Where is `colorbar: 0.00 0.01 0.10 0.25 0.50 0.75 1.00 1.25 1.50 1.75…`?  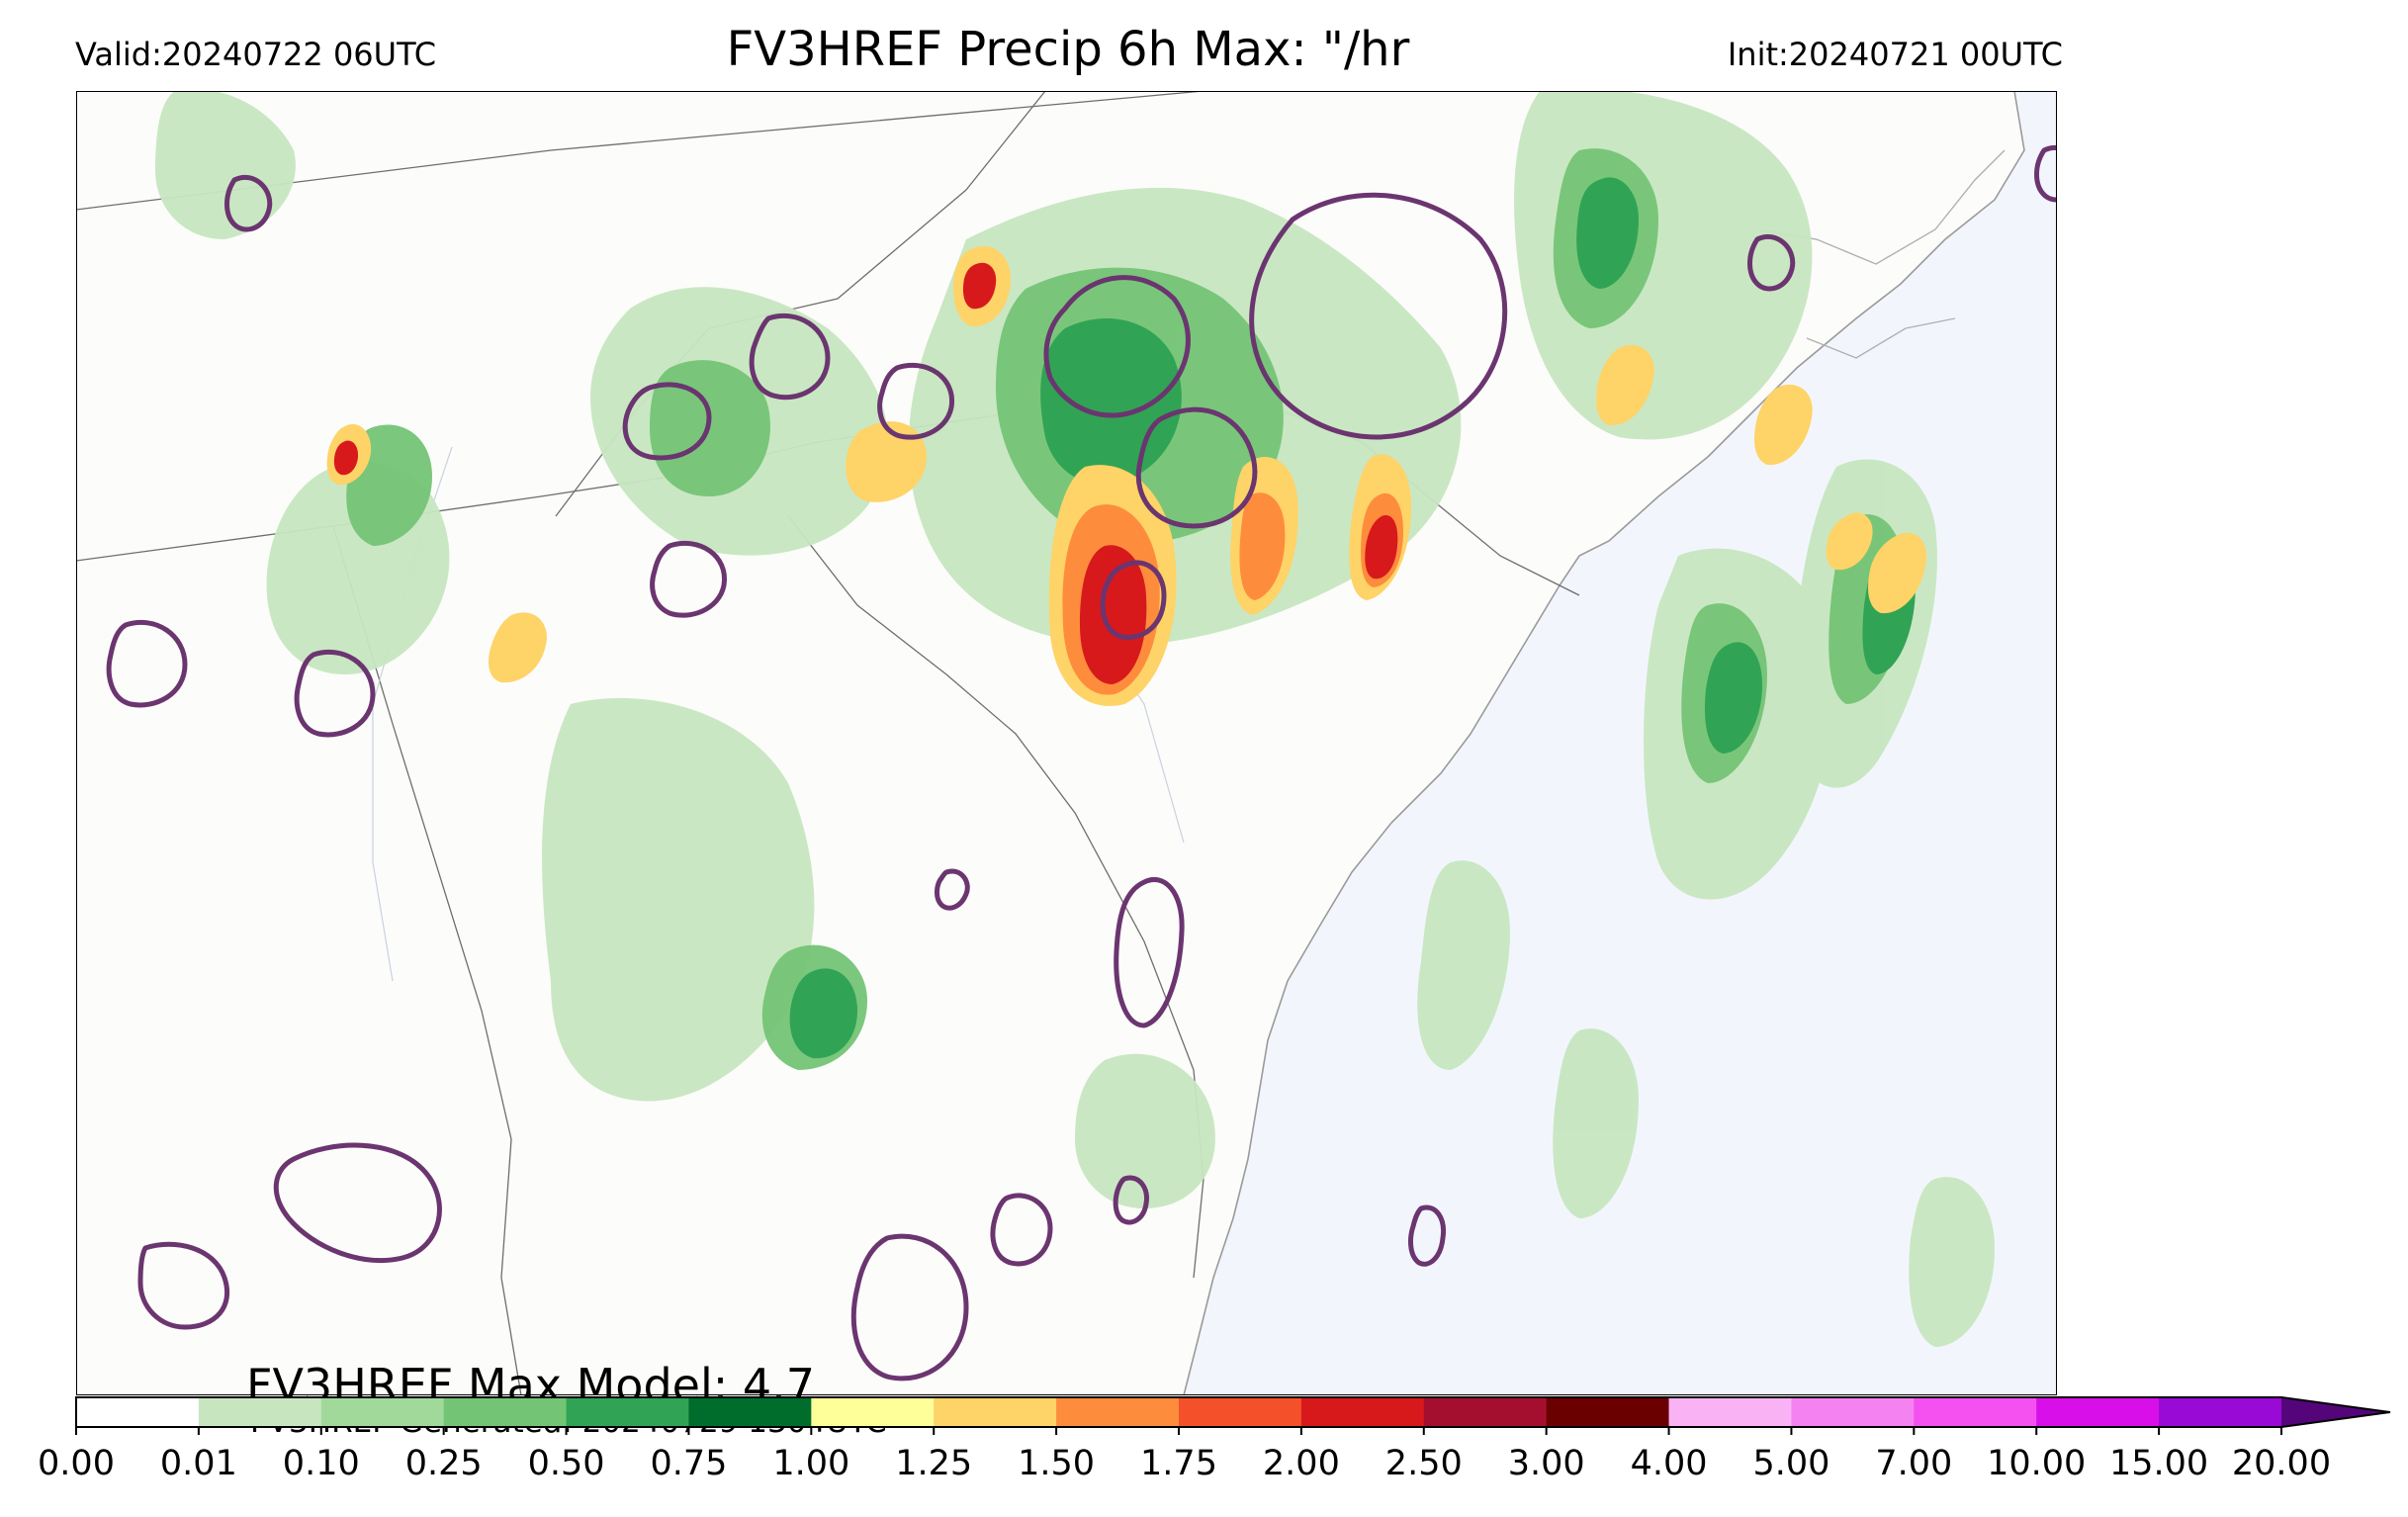
colorbar: 0.00 0.01 0.10 0.25 0.50 0.75 1.00 1.25 1.50 1.75… is located at coordinates (1214, 1439).